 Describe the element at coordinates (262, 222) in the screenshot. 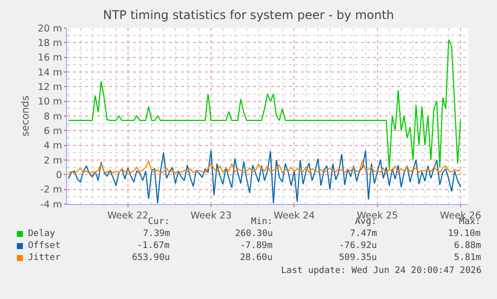

I see `text: Min:` at that location.